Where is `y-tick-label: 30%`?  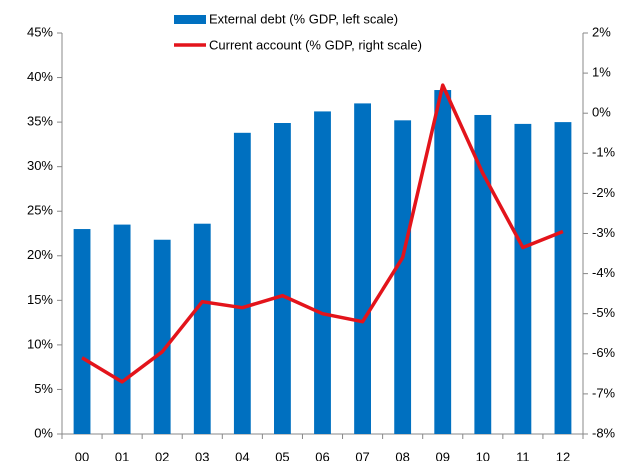
y-tick-label: 30% is located at coordinates (40, 165).